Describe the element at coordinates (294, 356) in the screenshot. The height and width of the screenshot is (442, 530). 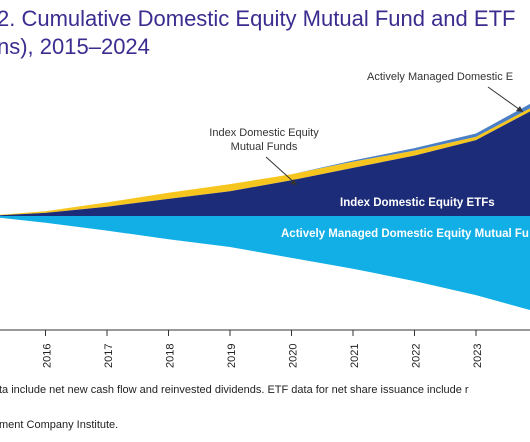
I see `x-tick-label: 2020` at that location.